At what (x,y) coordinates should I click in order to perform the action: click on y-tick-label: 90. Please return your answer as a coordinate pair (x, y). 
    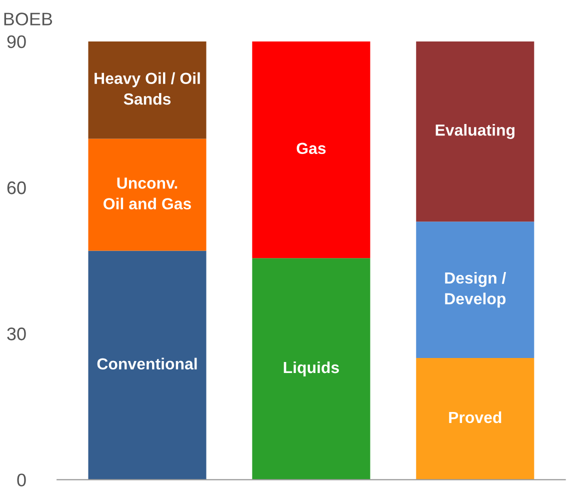
    Looking at the image, I should click on (16, 41).